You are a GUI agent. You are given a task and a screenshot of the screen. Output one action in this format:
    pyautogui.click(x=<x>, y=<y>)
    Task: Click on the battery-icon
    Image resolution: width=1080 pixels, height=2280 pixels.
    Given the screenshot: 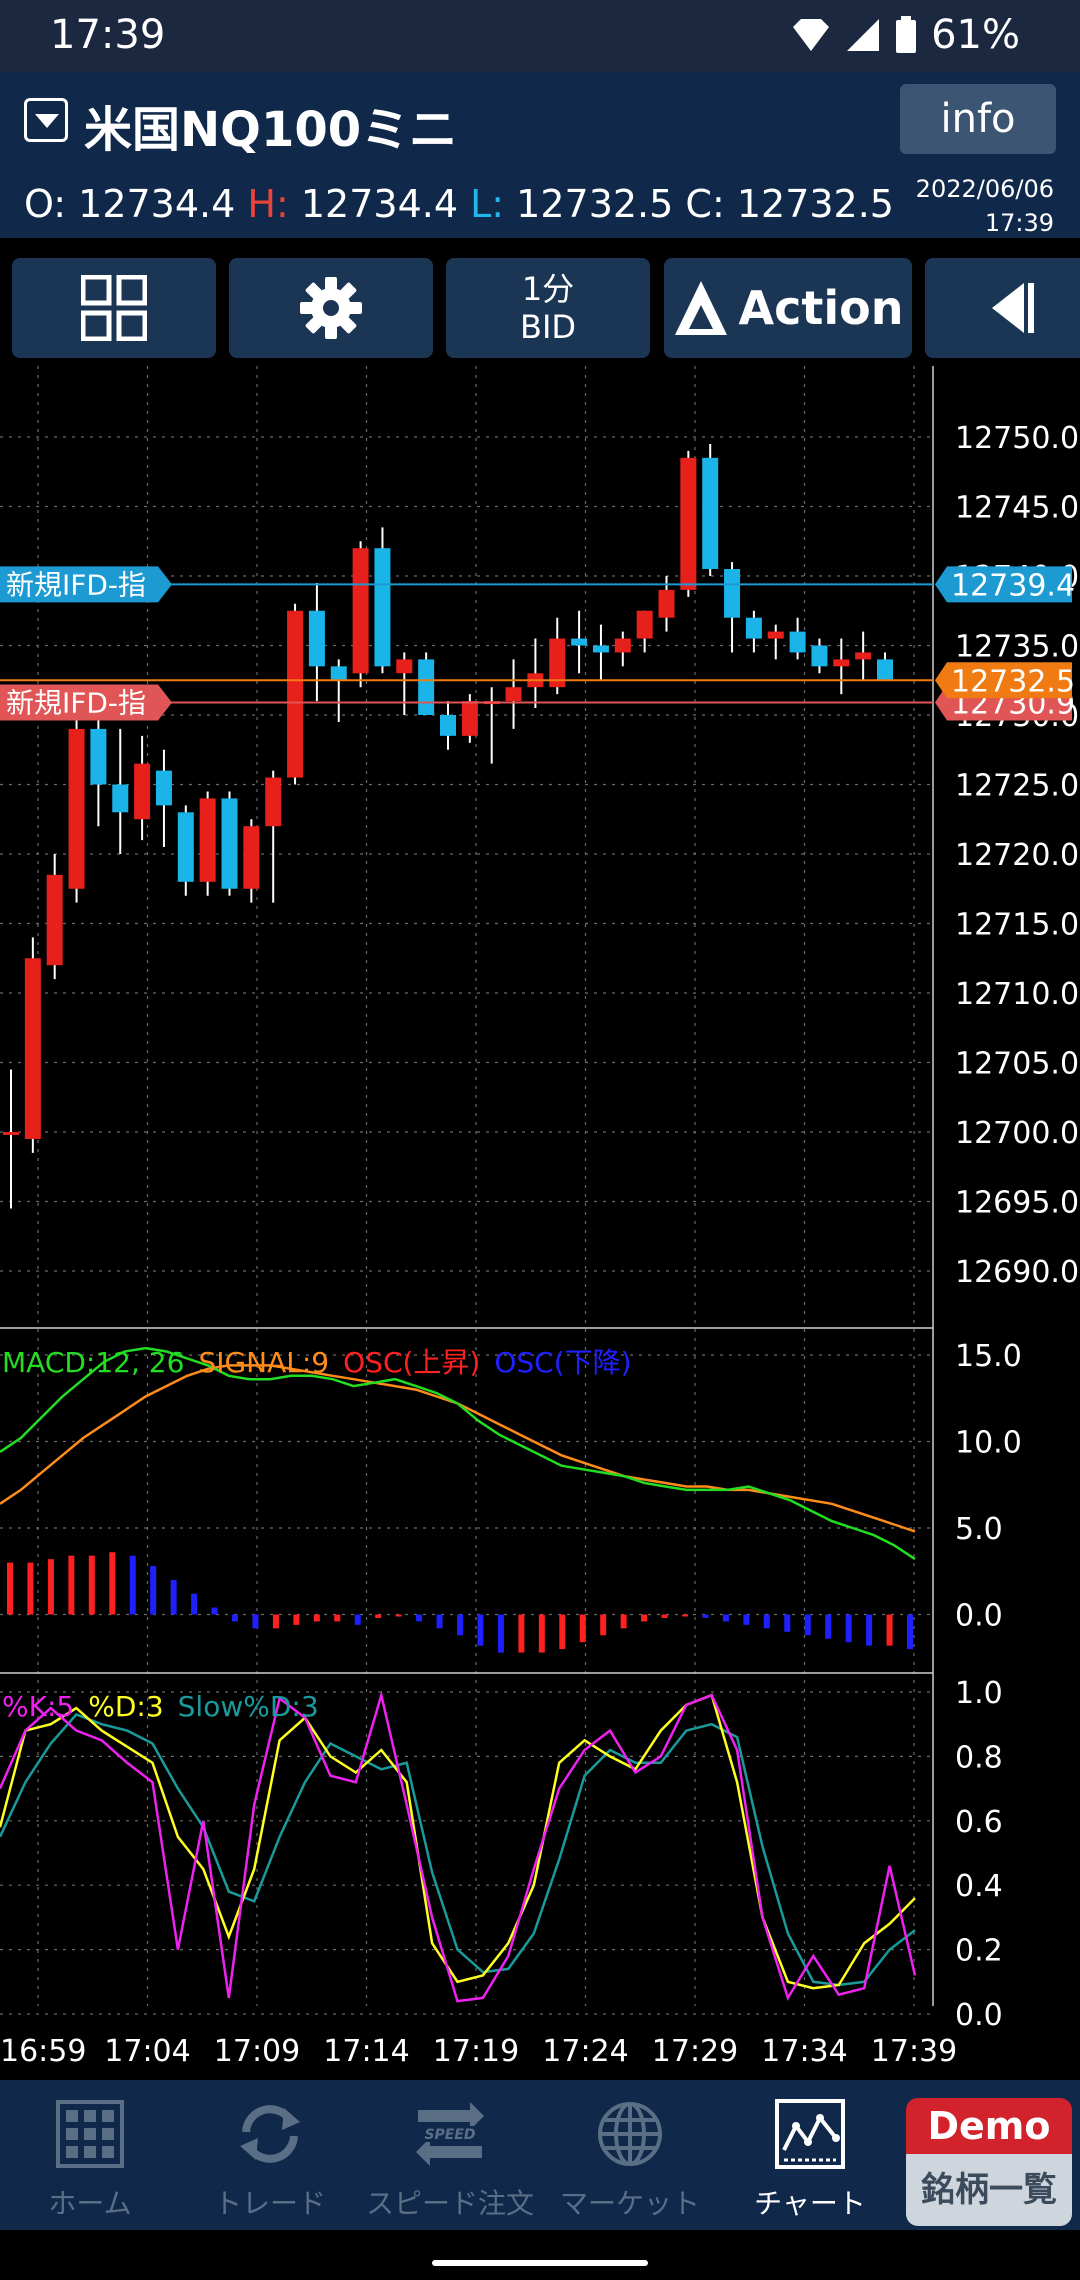 What is the action you would take?
    pyautogui.click(x=906, y=34)
    